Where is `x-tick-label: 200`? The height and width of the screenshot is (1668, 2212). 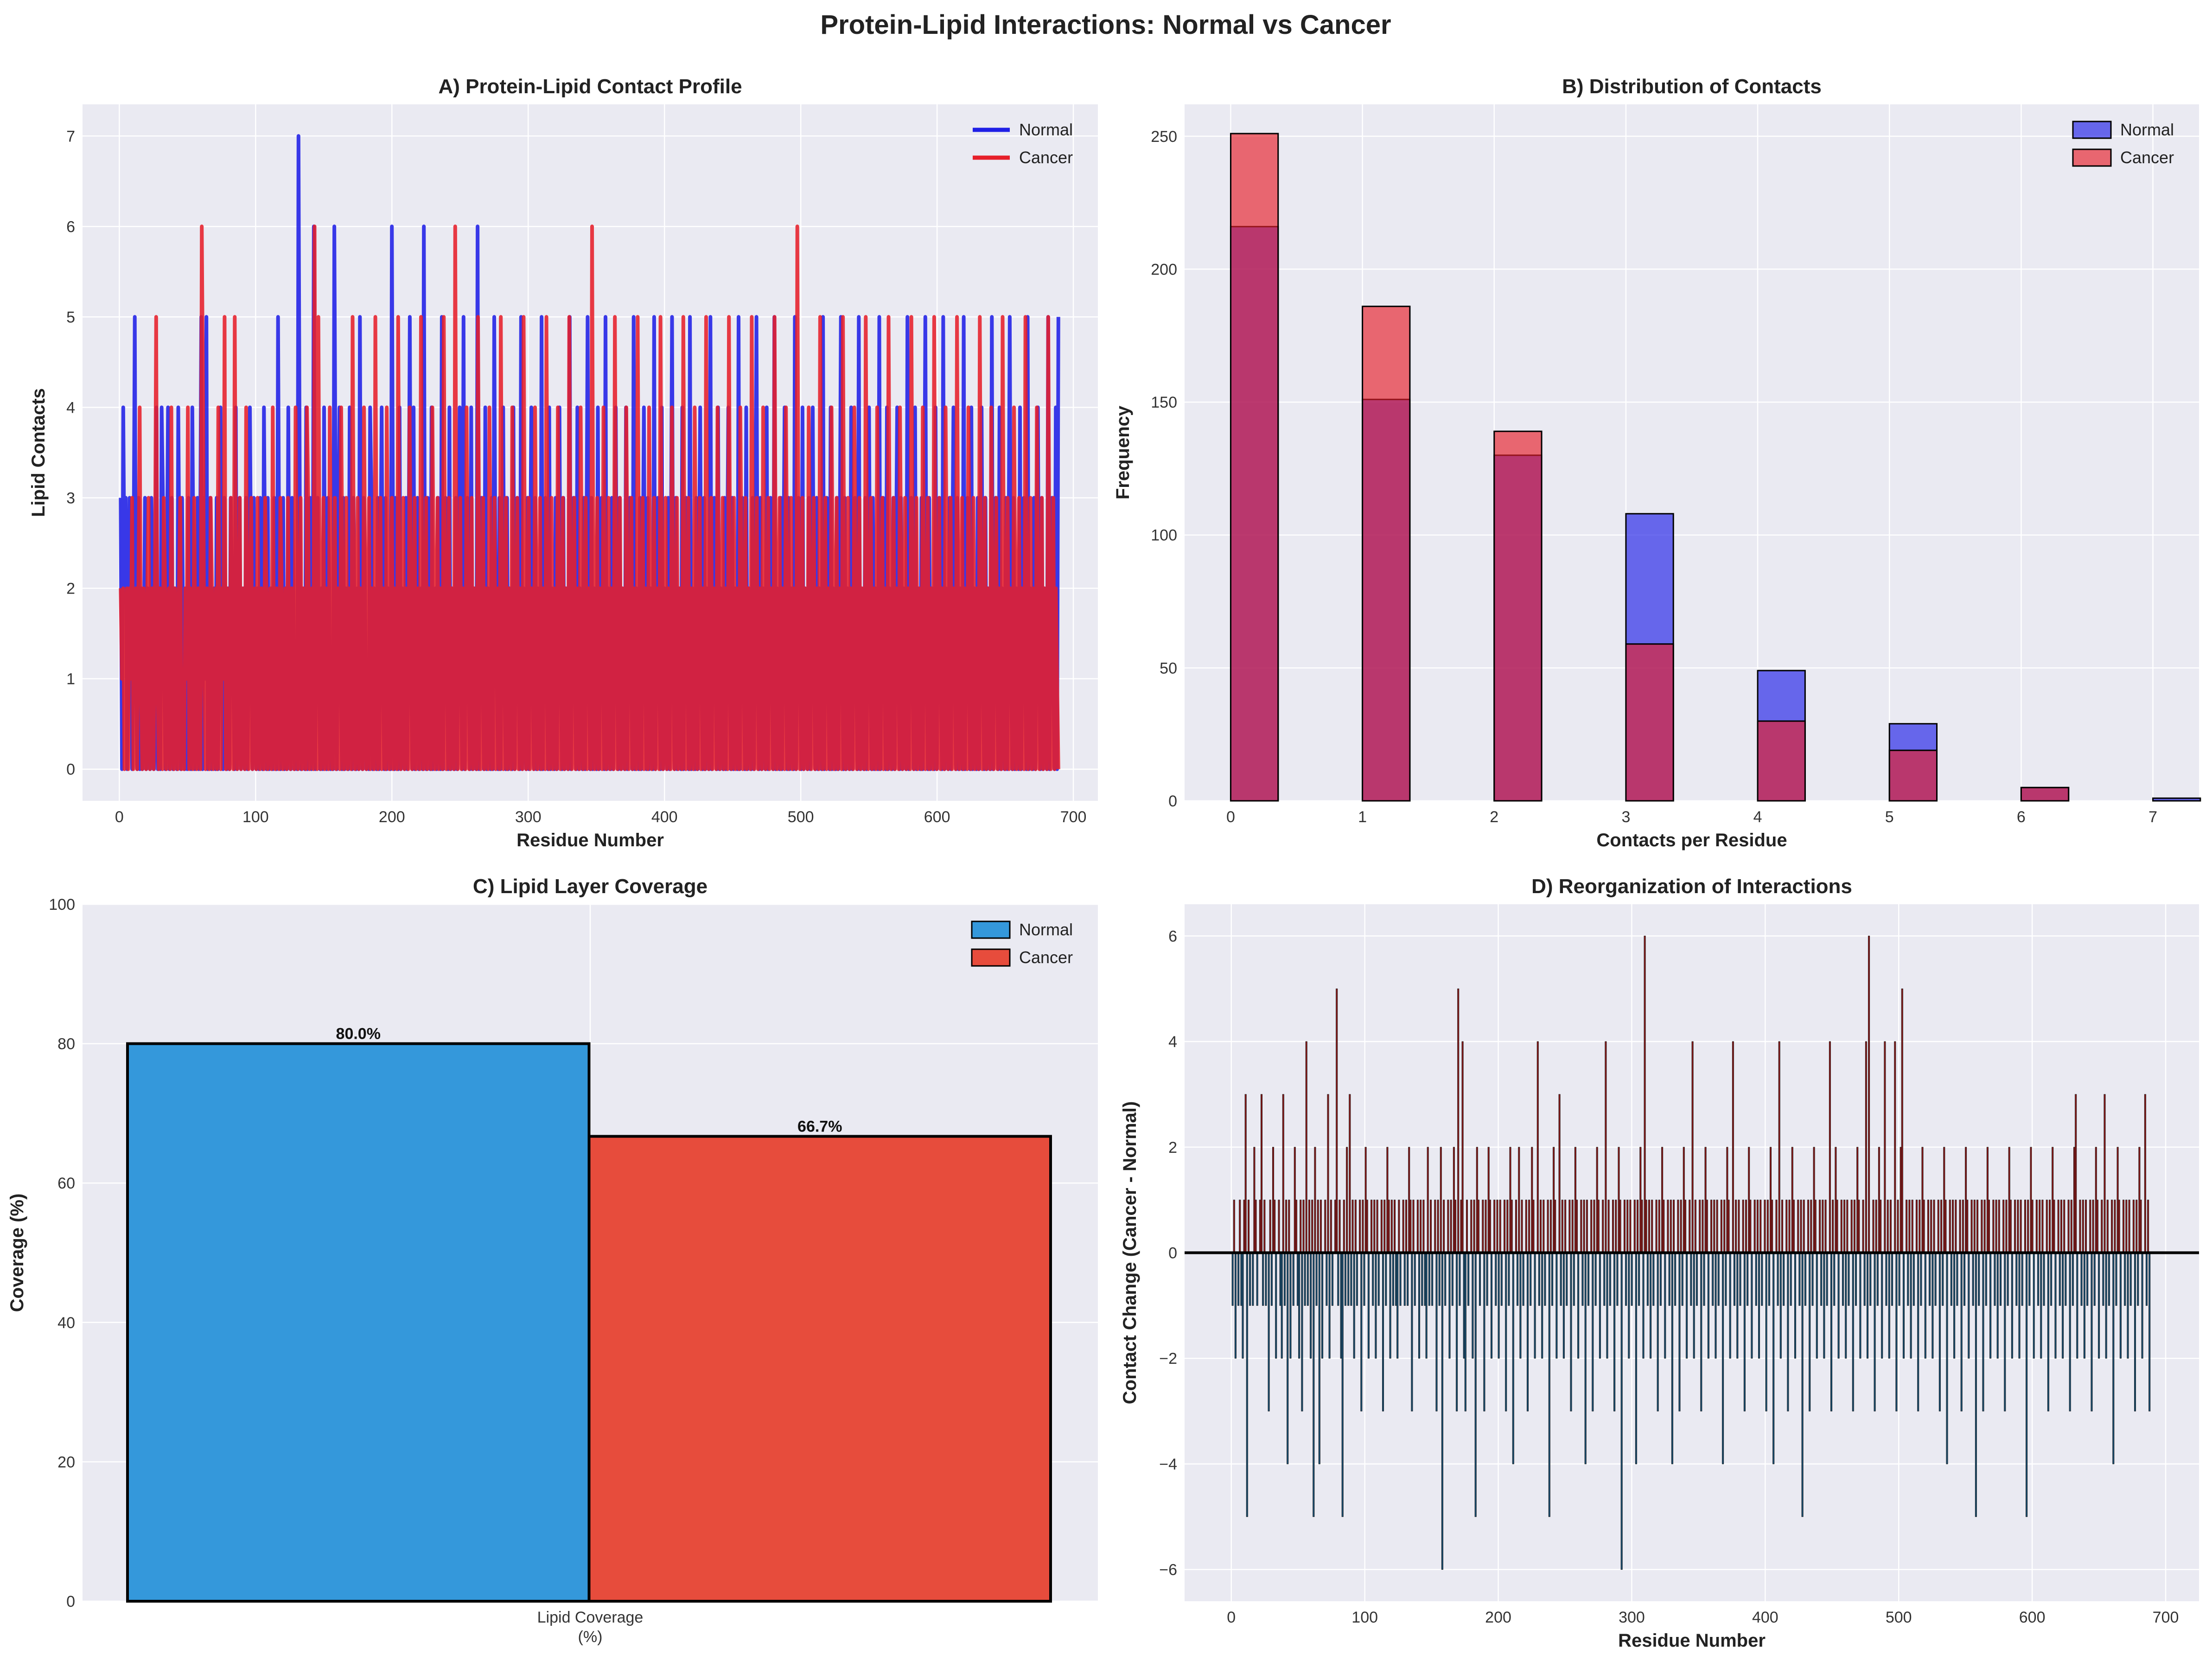 x-tick-label: 200 is located at coordinates (392, 817).